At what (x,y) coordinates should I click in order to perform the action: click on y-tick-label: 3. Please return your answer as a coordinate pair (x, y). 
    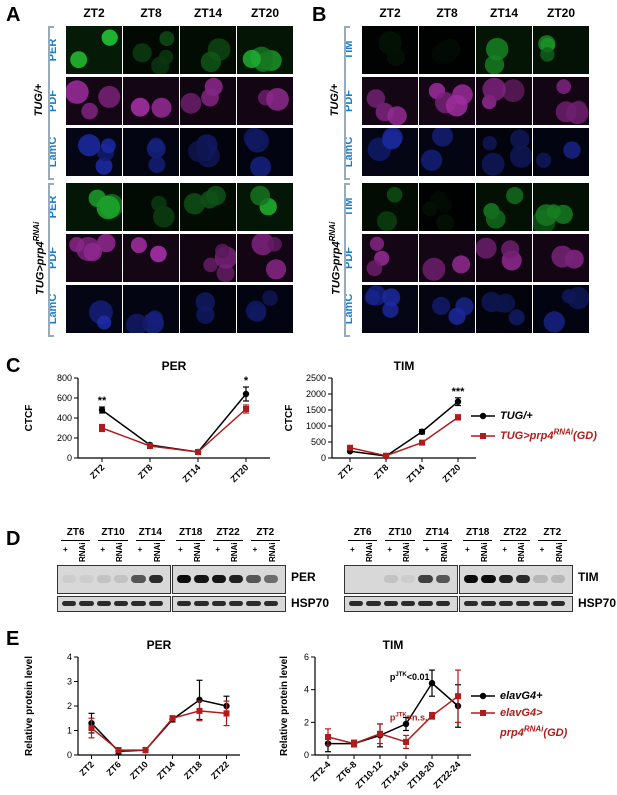
    Looking at the image, I should click on (69, 682).